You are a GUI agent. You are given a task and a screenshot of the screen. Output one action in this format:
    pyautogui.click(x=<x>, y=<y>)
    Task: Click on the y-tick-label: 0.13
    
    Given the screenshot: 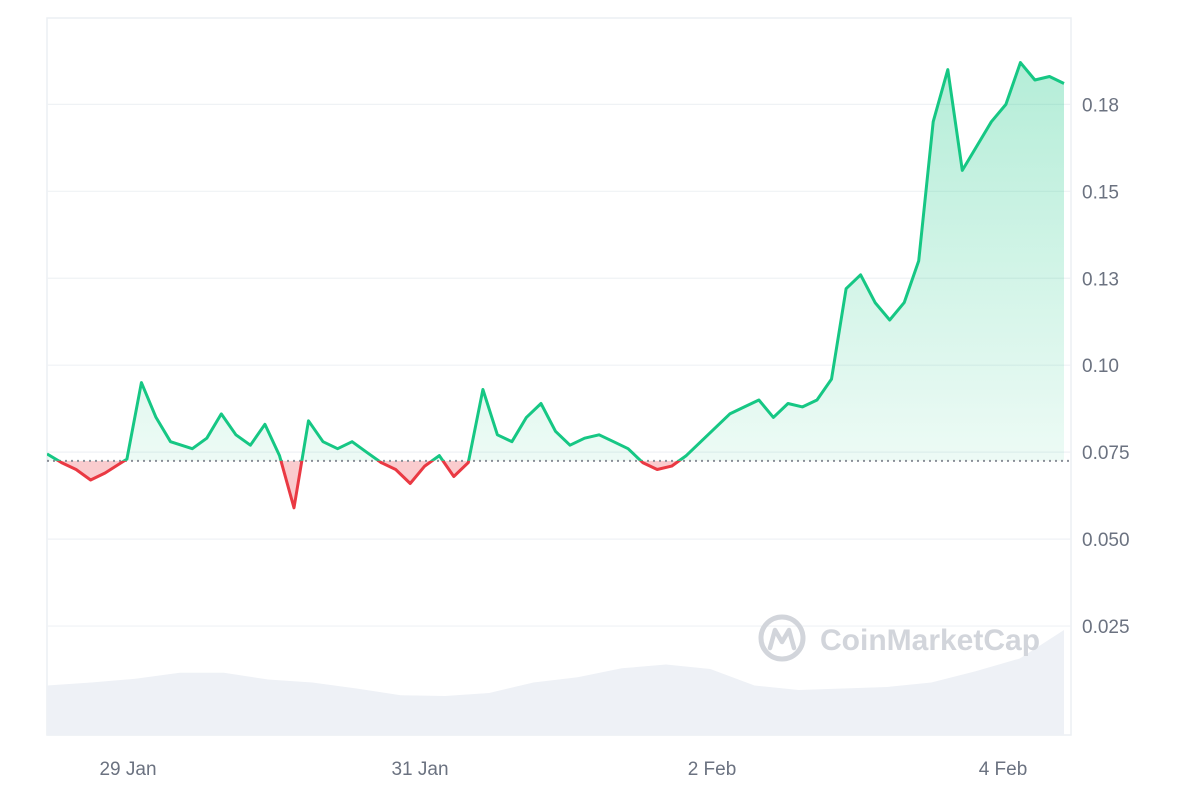 What is the action you would take?
    pyautogui.click(x=1100, y=279)
    